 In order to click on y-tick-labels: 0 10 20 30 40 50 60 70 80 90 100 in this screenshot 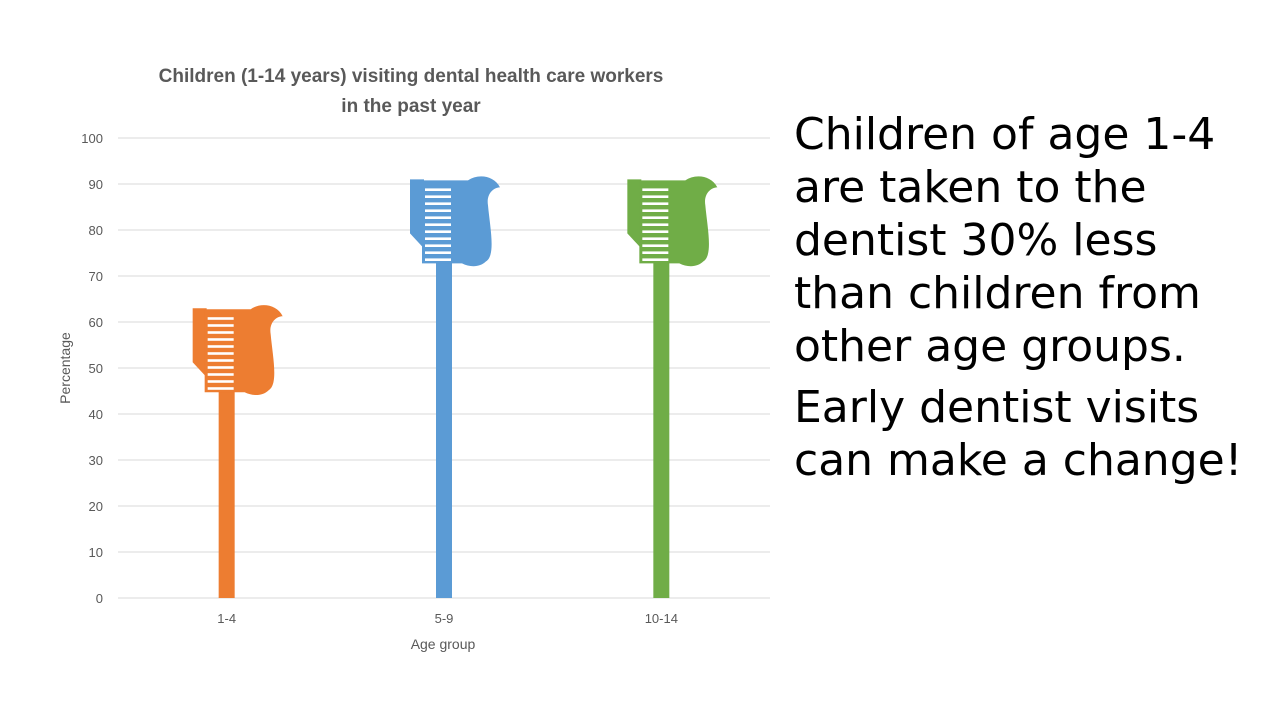, I will do `click(92, 368)`.